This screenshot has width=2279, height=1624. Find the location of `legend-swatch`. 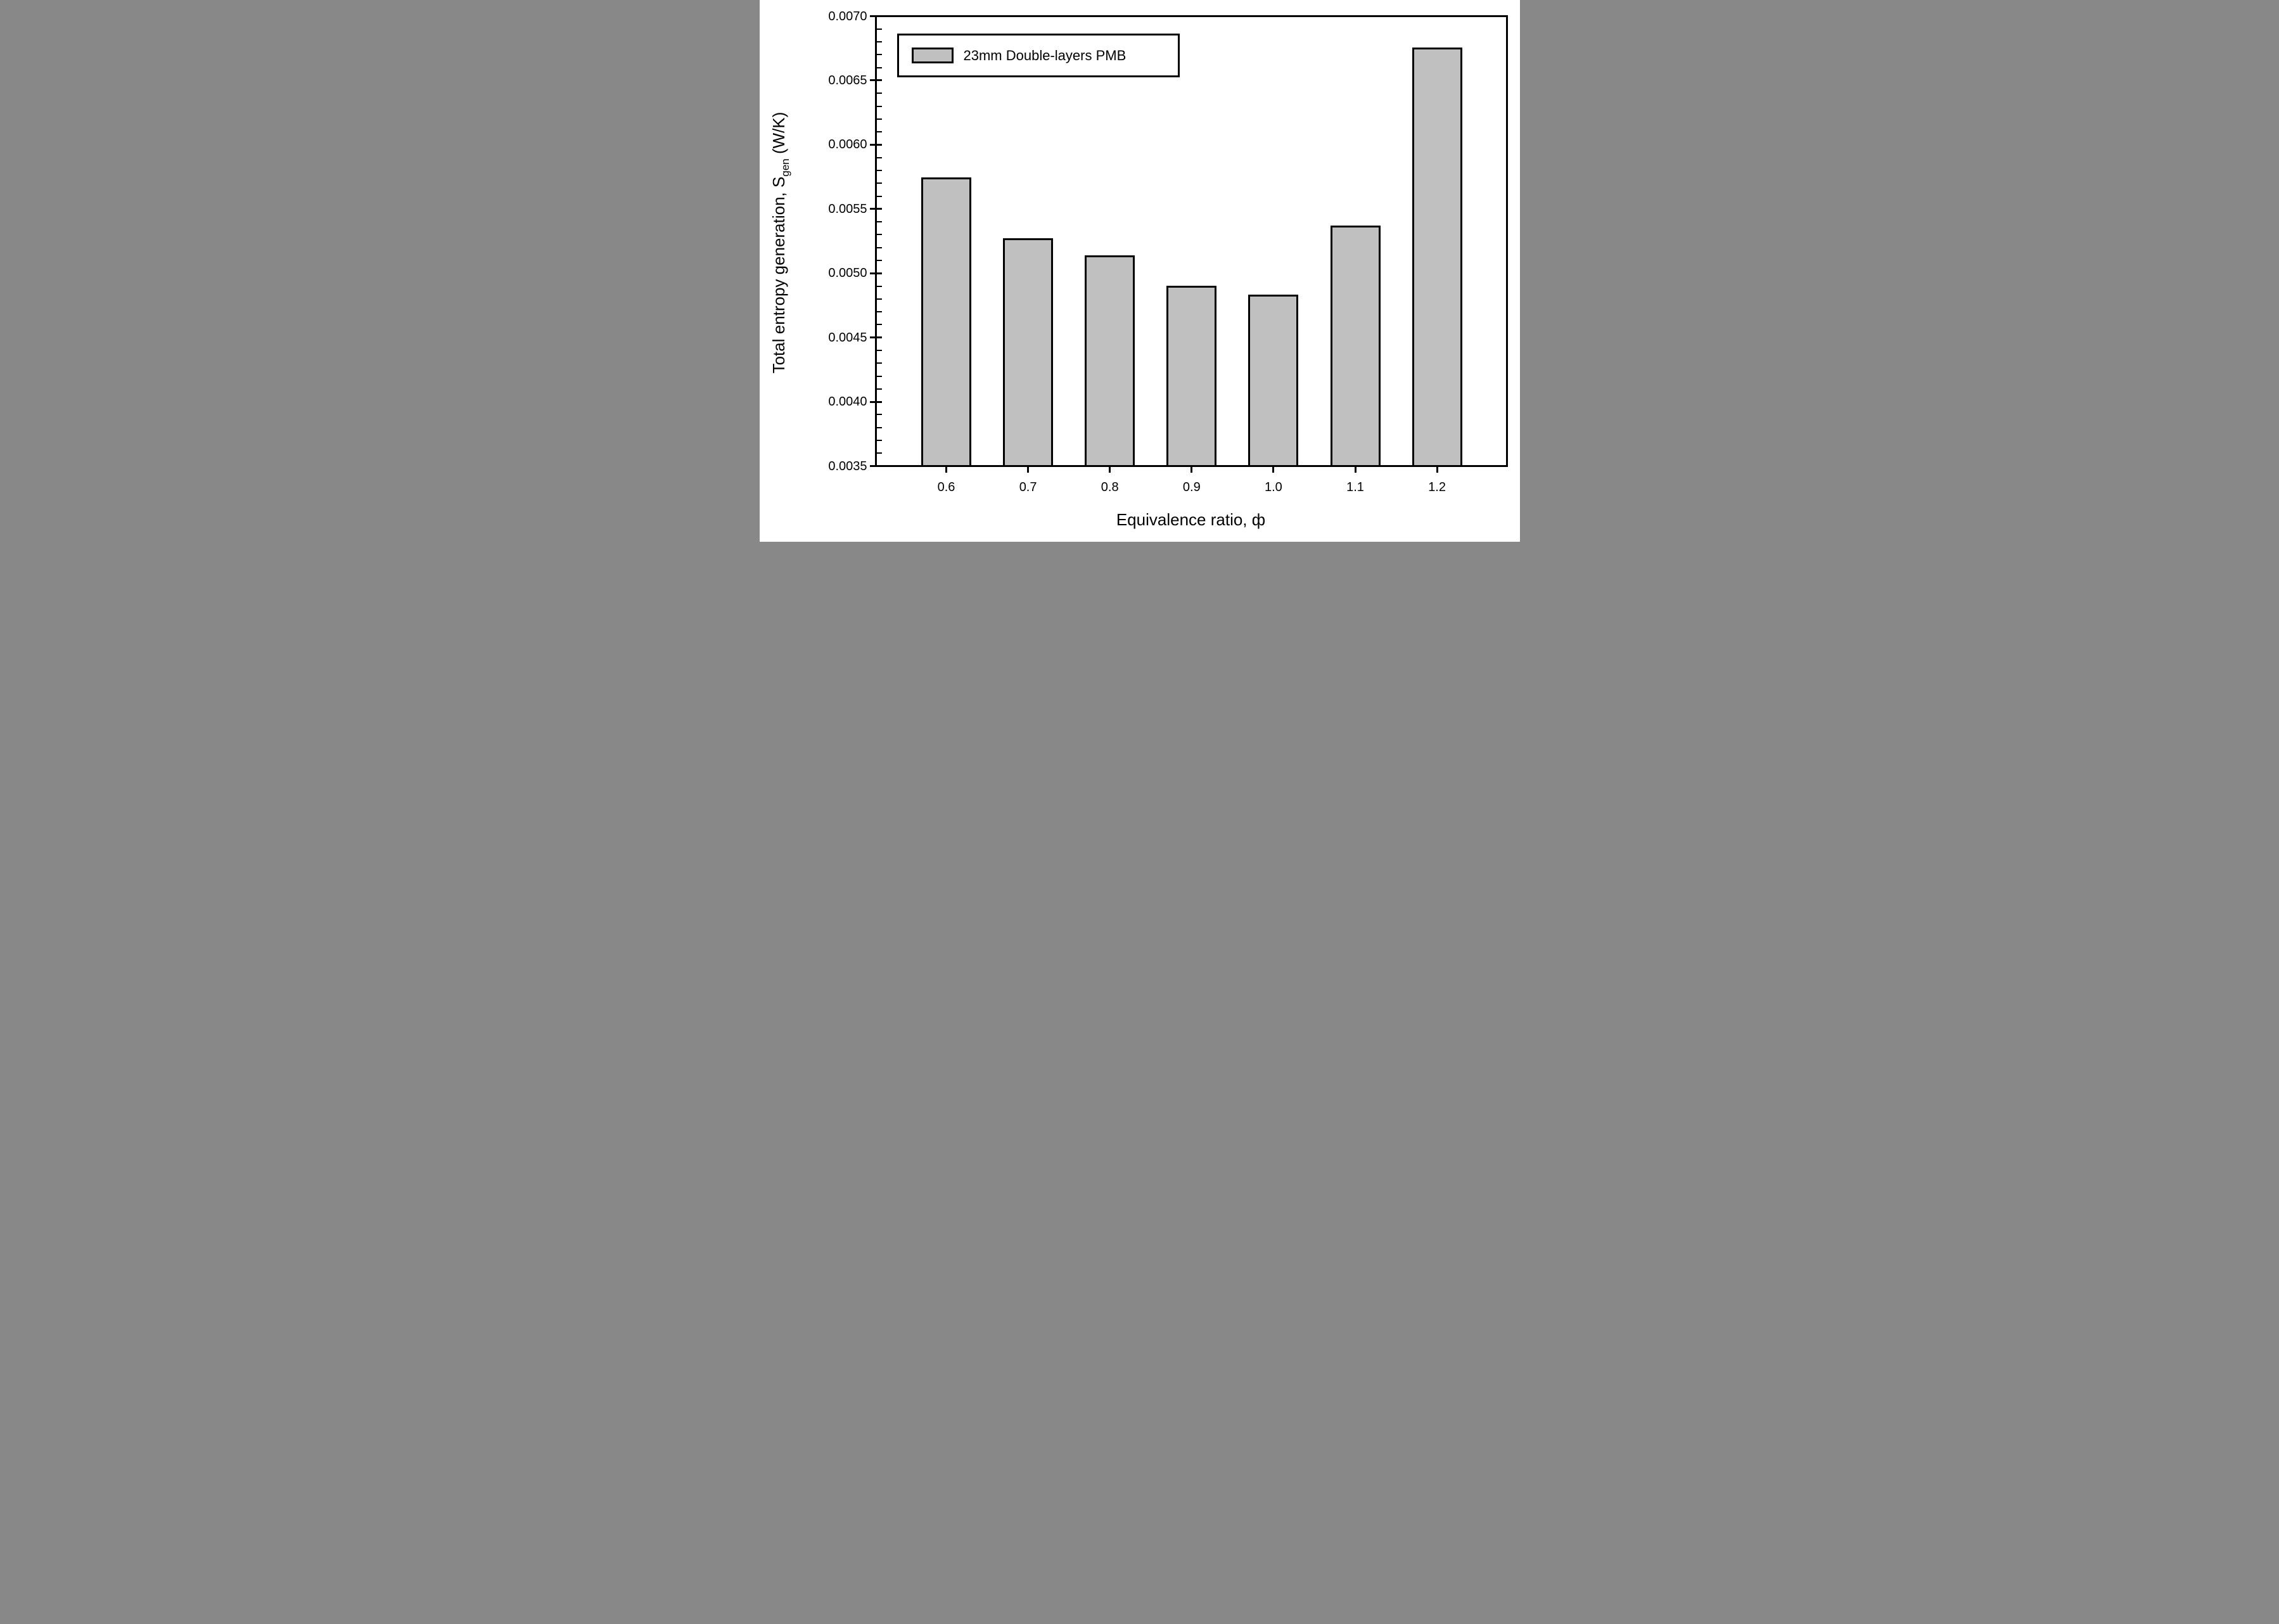

legend-swatch is located at coordinates (932, 55).